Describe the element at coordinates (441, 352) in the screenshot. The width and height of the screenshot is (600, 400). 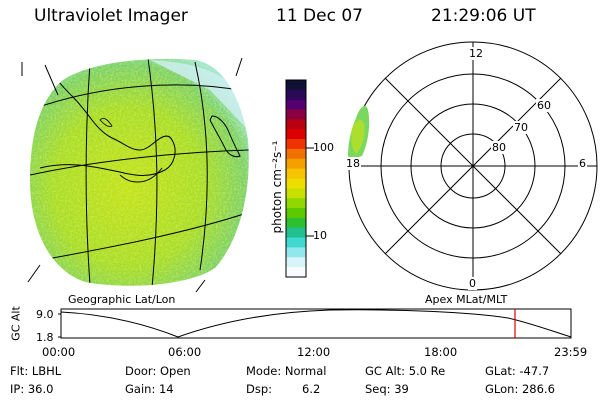
I see `orbit-xtick-1800: 18:00` at that location.